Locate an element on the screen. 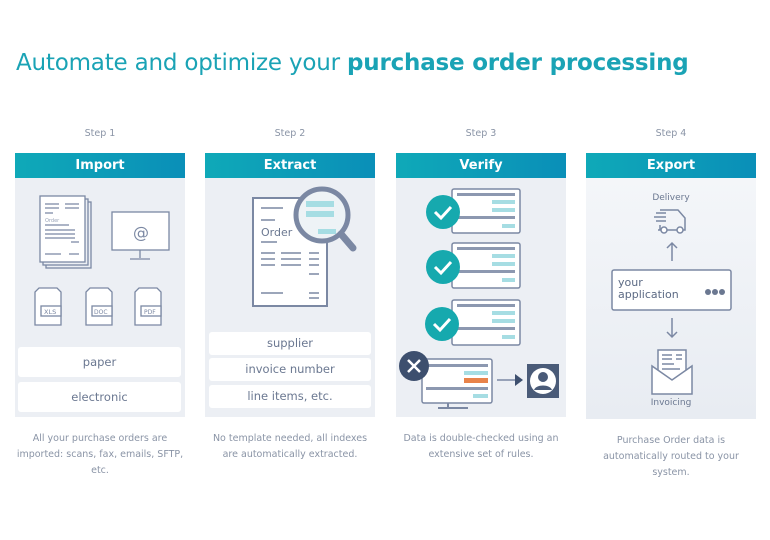 This screenshot has height=540, width=770. extract-header: Extract is located at coordinates (290, 165).